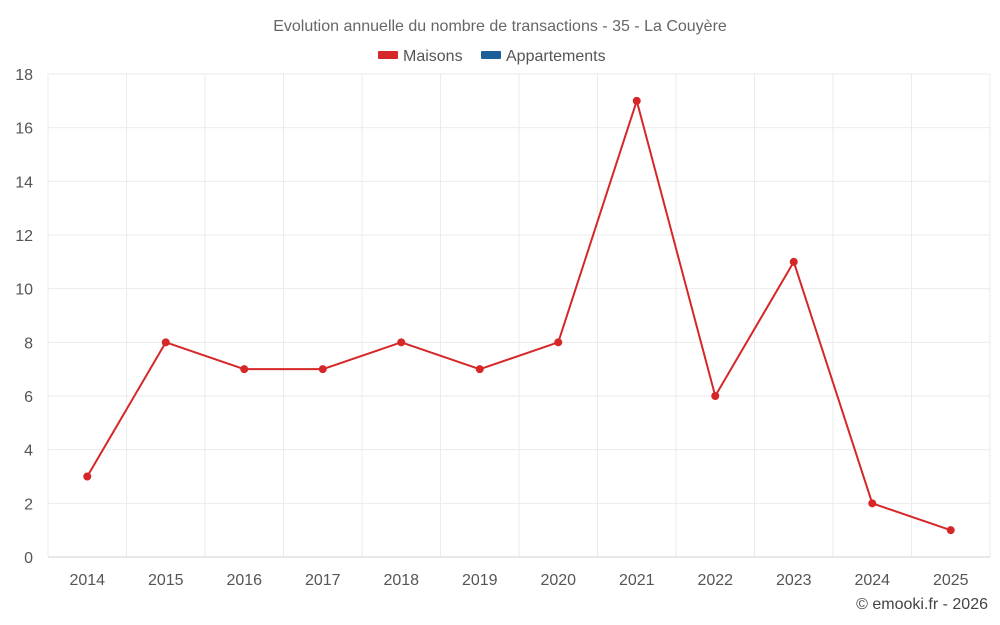 The image size is (1000, 625). What do you see at coordinates (24, 75) in the screenshot?
I see `y-tick-label: 18` at bounding box center [24, 75].